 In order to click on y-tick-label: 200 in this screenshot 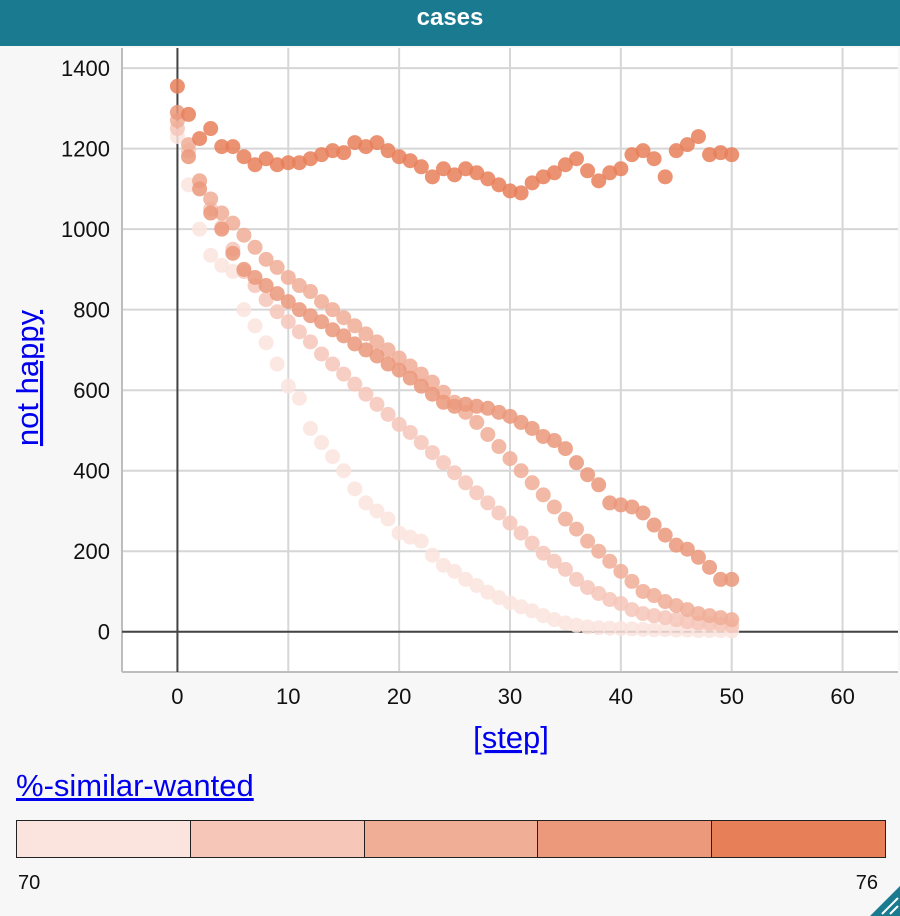, I will do `click(91, 551)`.